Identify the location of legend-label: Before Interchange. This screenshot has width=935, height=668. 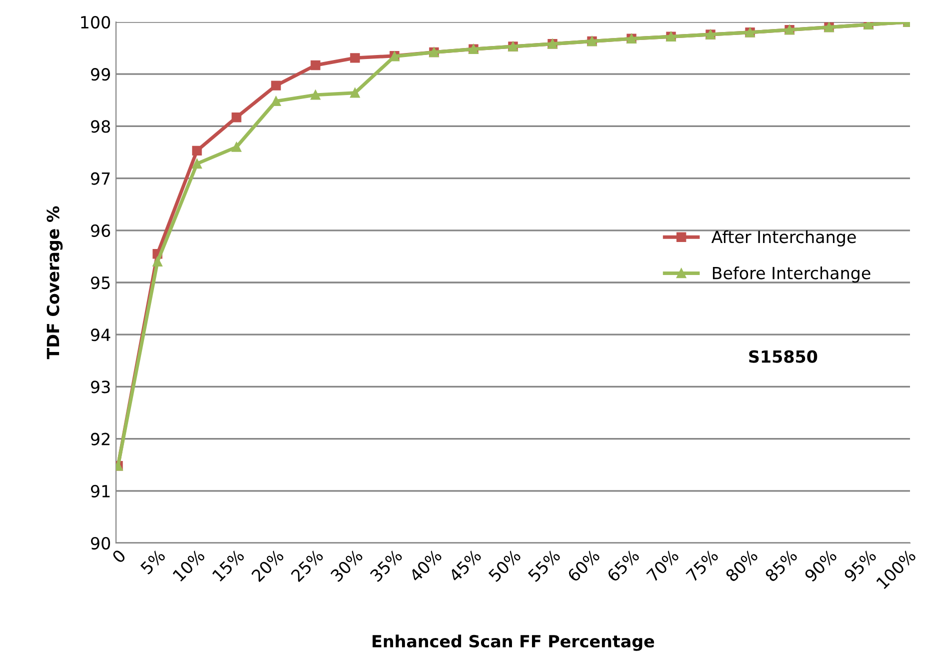
(791, 274).